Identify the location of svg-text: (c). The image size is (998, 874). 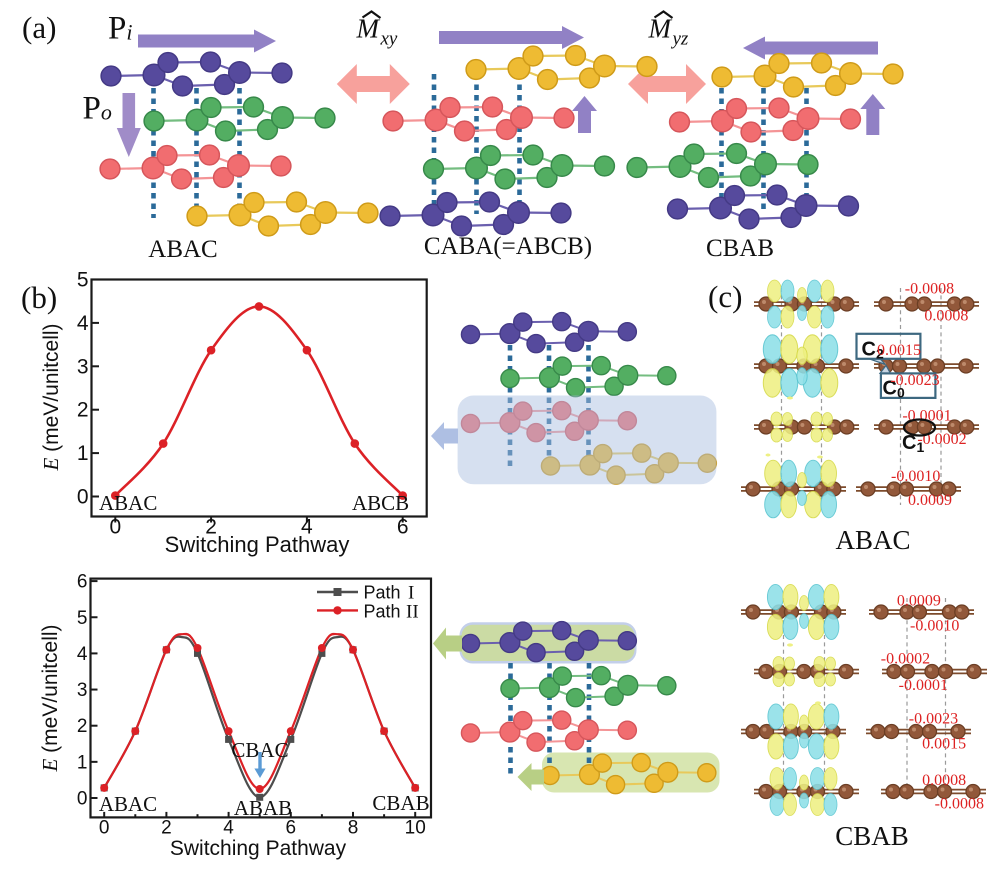
(725, 296).